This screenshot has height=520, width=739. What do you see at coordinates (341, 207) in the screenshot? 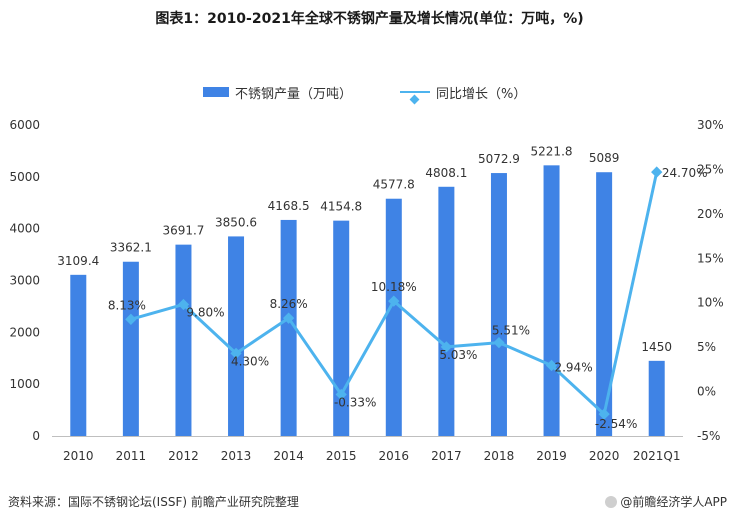
I see `bar-value-label: 4154.8` at bounding box center [341, 207].